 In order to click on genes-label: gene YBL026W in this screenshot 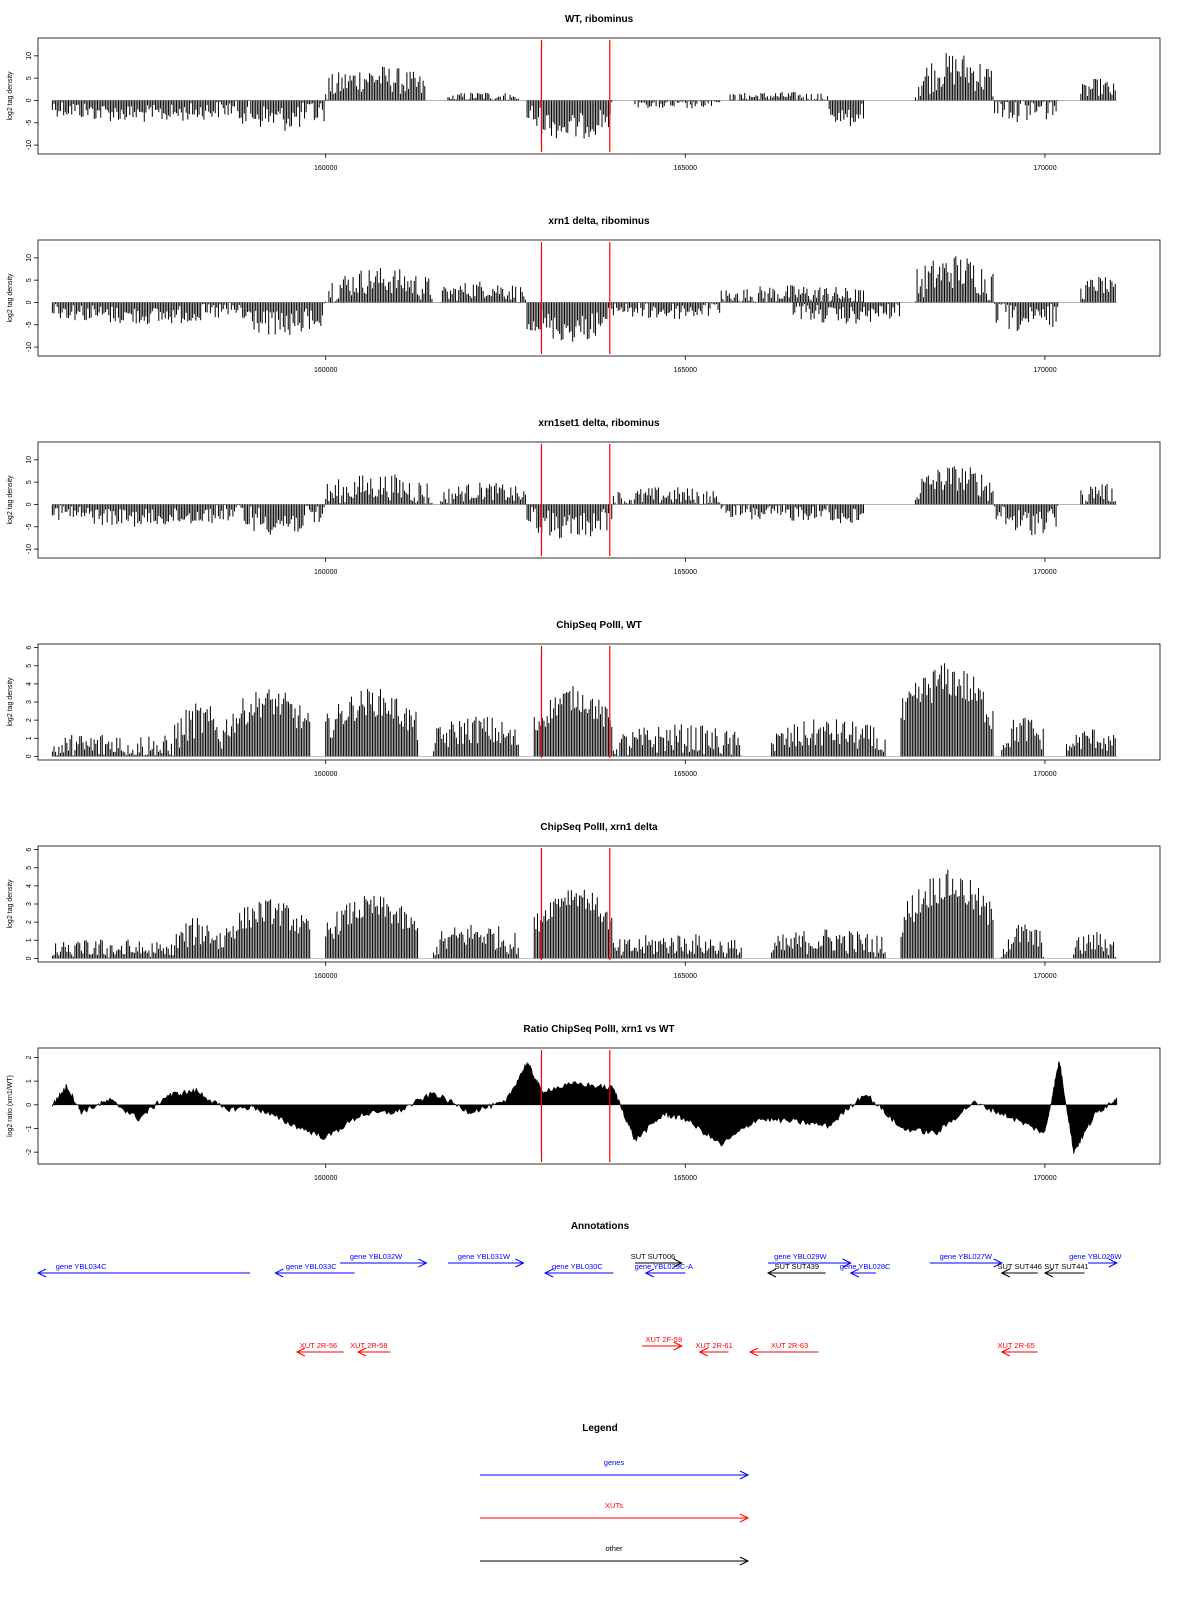, I will do `click(1095, 1256)`.